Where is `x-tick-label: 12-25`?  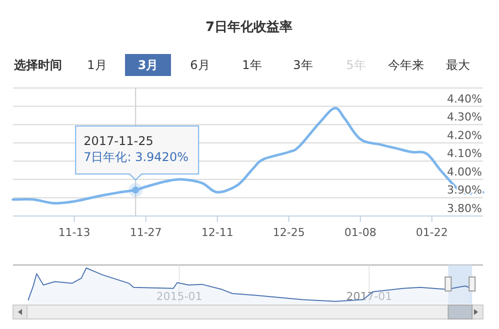
x-tick-label: 12-25 is located at coordinates (288, 232).